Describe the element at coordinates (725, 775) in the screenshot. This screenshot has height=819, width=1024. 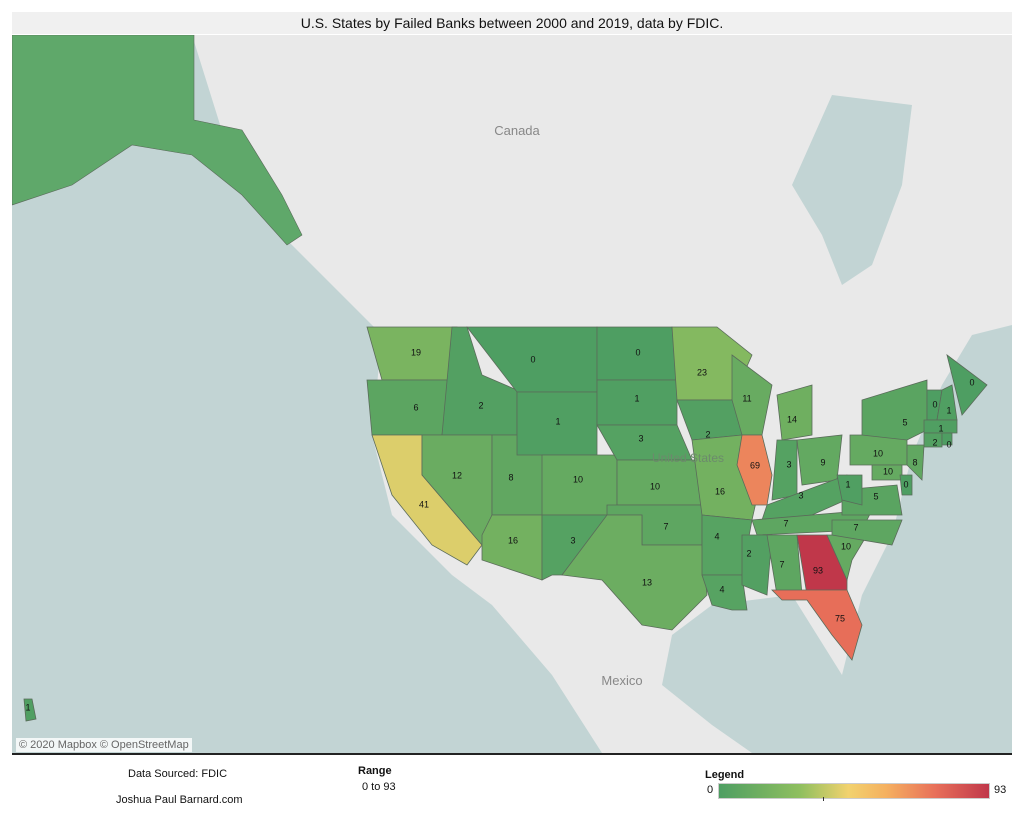
I see `legend-title: Legend` at that location.